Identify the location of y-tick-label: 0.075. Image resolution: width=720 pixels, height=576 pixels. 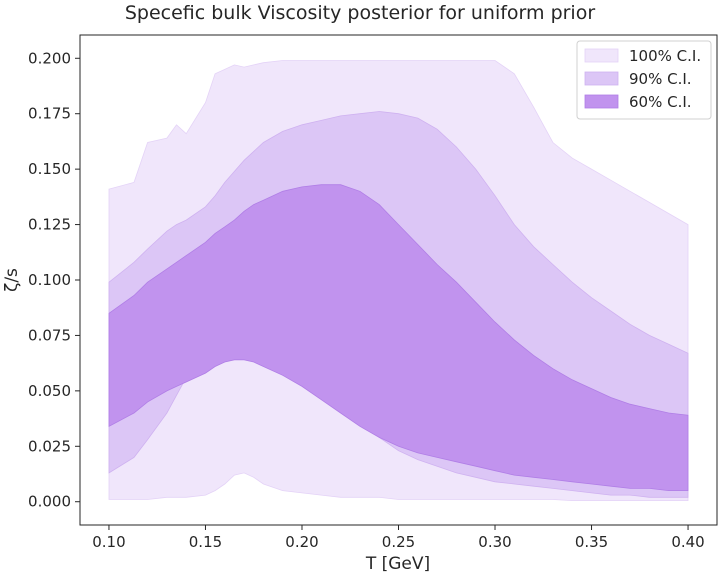
(49, 335).